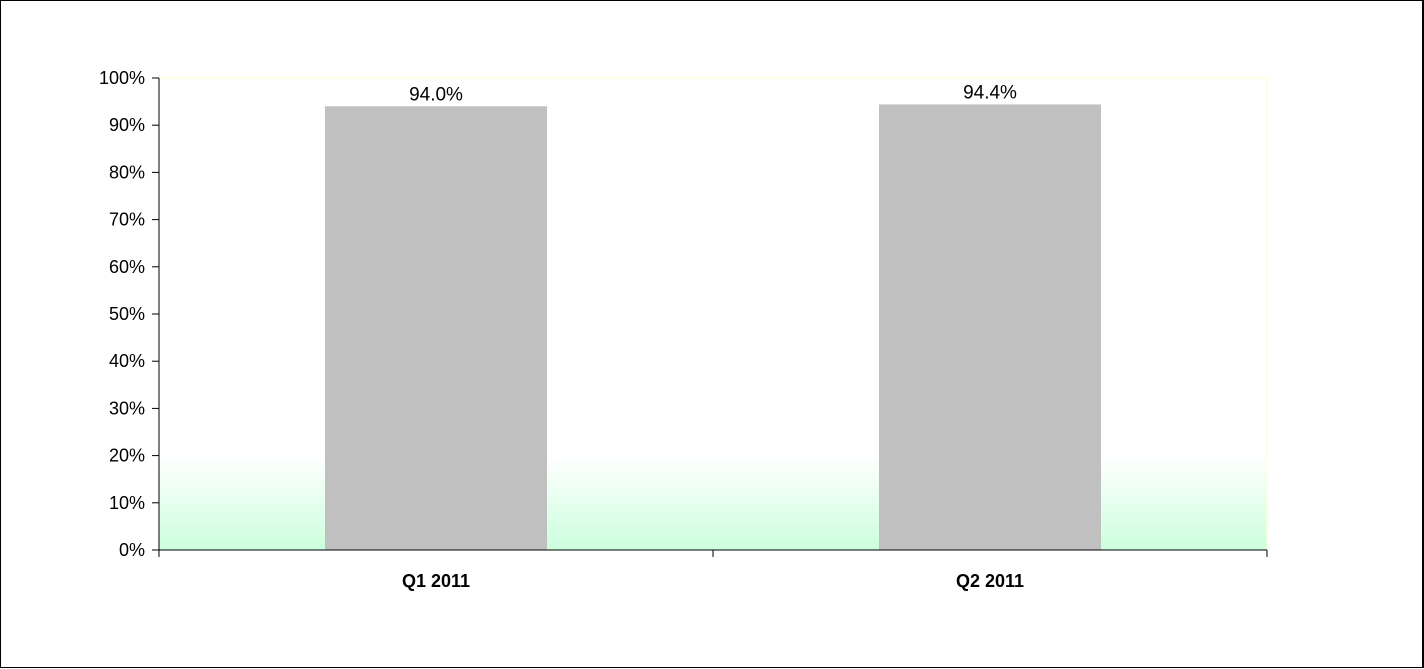  Describe the element at coordinates (127, 172) in the screenshot. I see `y-tick-label-8: 80%` at that location.